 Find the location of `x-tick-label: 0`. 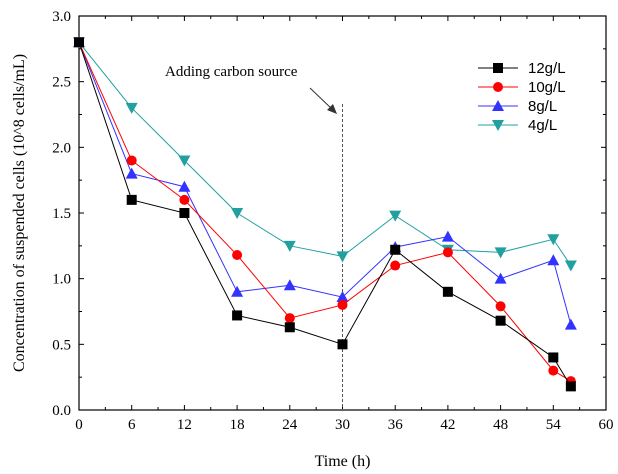

x-tick-label: 0 is located at coordinates (79, 425).